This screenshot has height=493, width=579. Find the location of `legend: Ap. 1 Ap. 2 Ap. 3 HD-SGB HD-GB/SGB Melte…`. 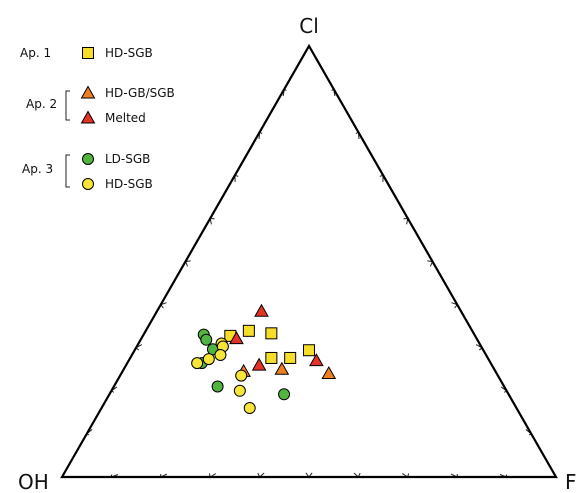

legend: Ap. 1 Ap. 2 Ap. 3 HD-SGB HD-GB/SGB Melte… is located at coordinates (97, 118).